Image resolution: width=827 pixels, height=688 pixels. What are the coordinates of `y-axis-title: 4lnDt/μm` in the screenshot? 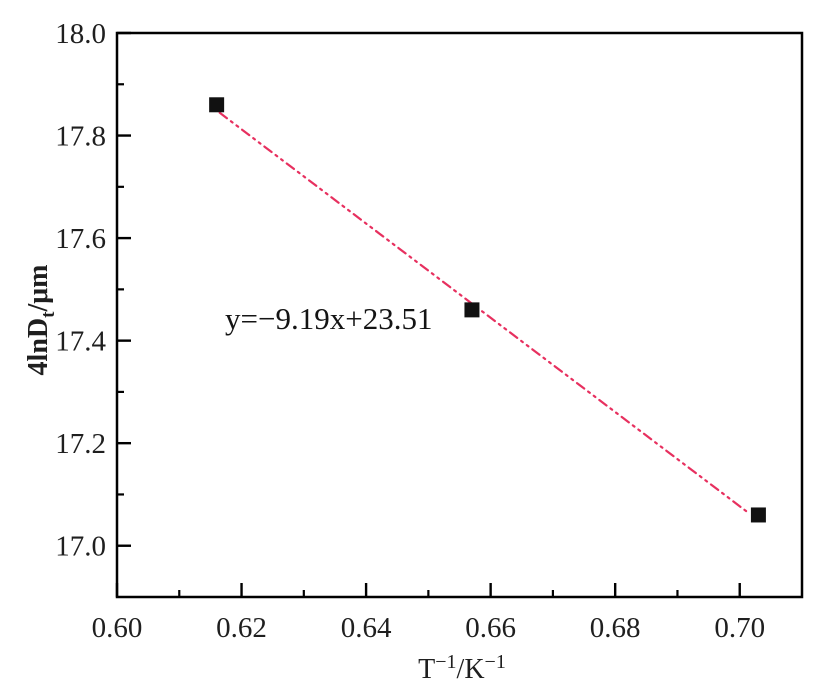 It's located at (41, 320).